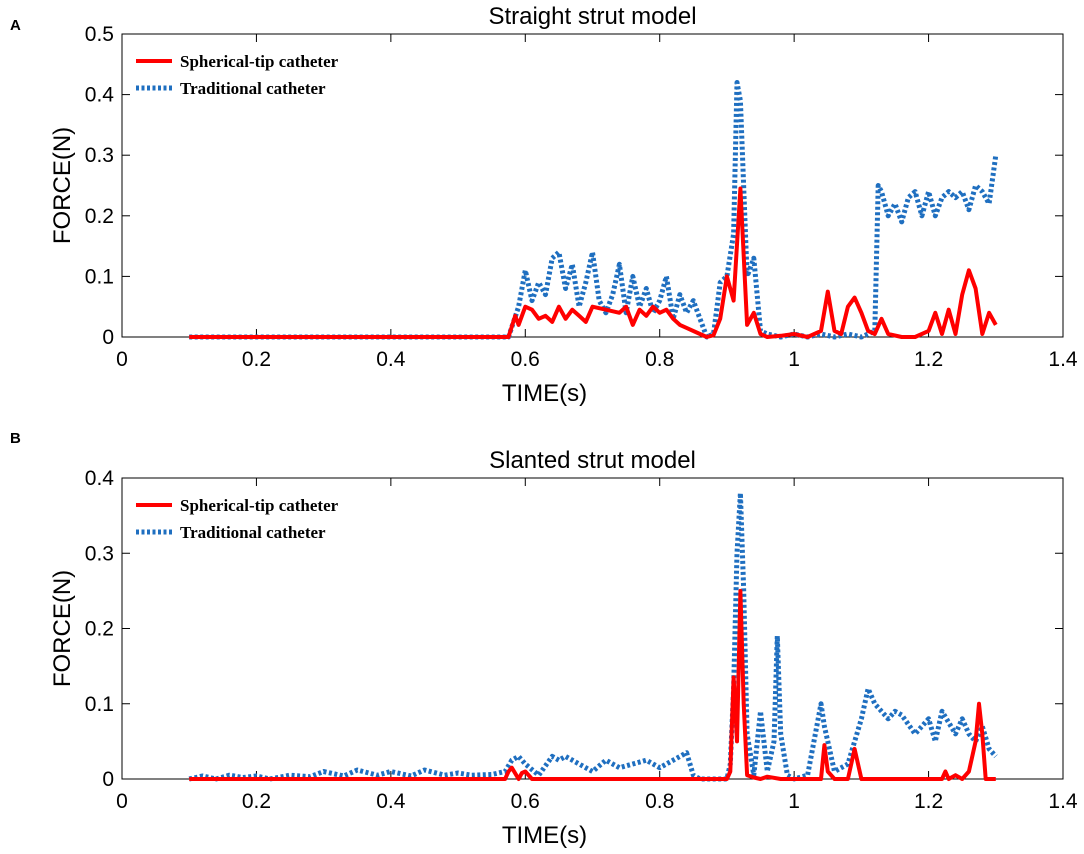 This screenshot has height=854, width=1084. Describe the element at coordinates (15, 25) in the screenshot. I see `panel-letter: A` at that location.